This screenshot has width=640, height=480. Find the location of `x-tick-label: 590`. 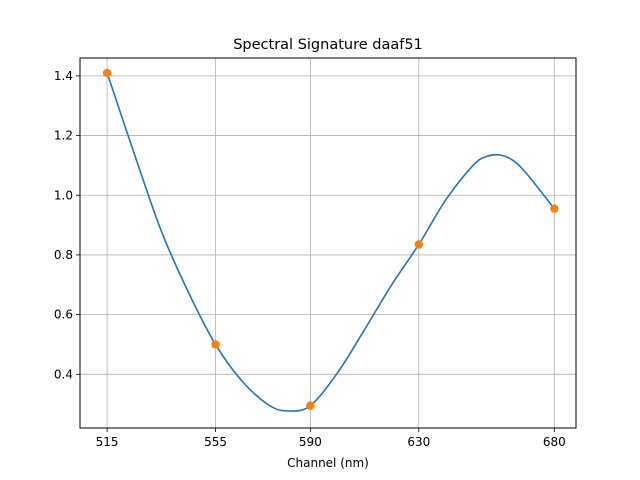

x-tick-label: 590 is located at coordinates (310, 442).